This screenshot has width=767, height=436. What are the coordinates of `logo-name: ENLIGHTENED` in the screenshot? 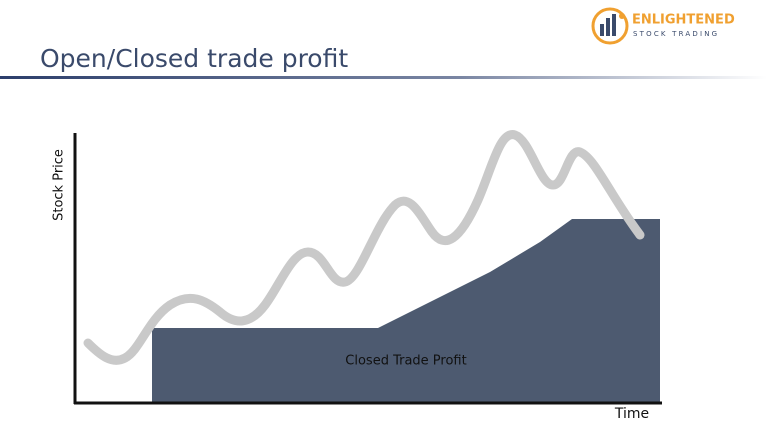 It's located at (683, 20).